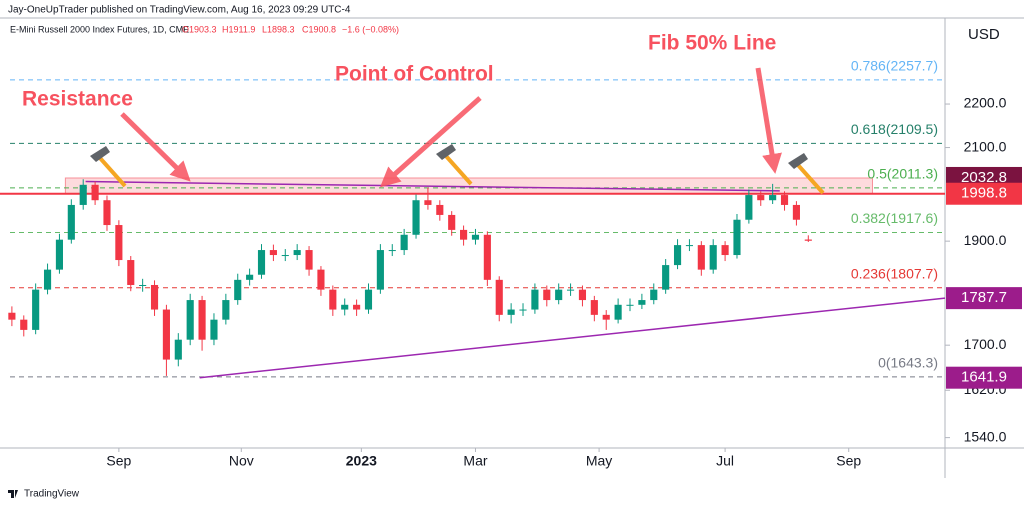 The width and height of the screenshot is (1024, 506). I want to click on ohlc: L1898.3, so click(278, 29).